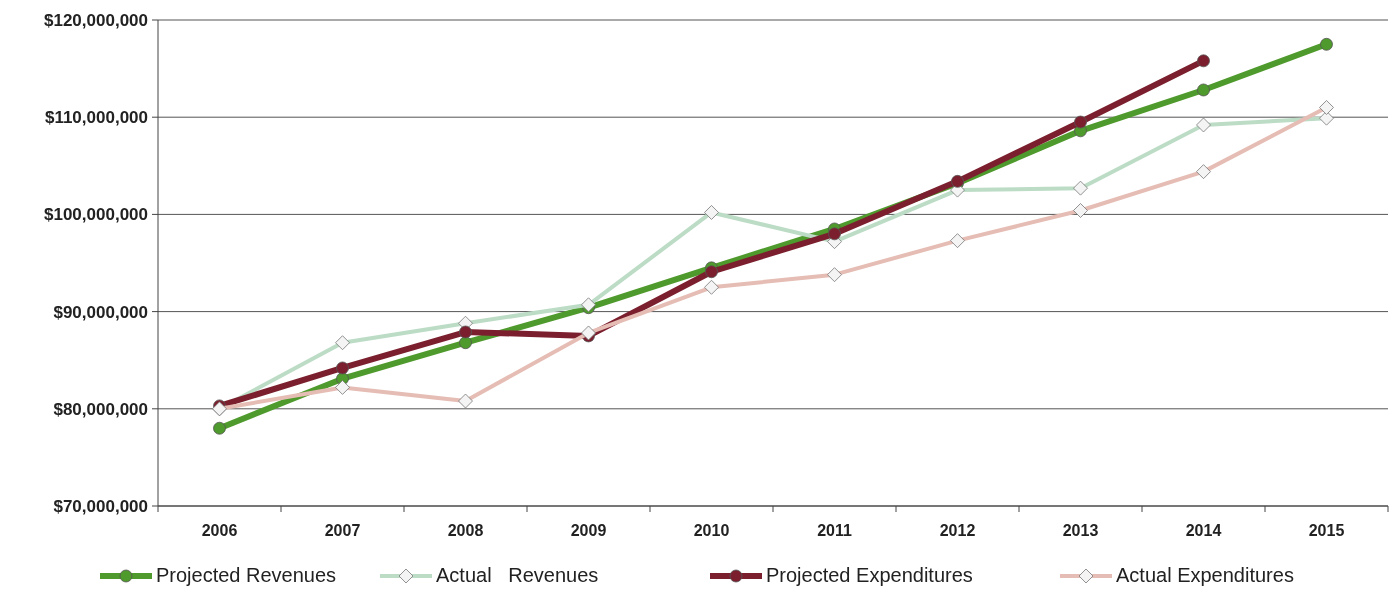 Image resolution: width=1392 pixels, height=600 pixels. Describe the element at coordinates (1080, 530) in the screenshot. I see `x-tick-label: 2013` at that location.